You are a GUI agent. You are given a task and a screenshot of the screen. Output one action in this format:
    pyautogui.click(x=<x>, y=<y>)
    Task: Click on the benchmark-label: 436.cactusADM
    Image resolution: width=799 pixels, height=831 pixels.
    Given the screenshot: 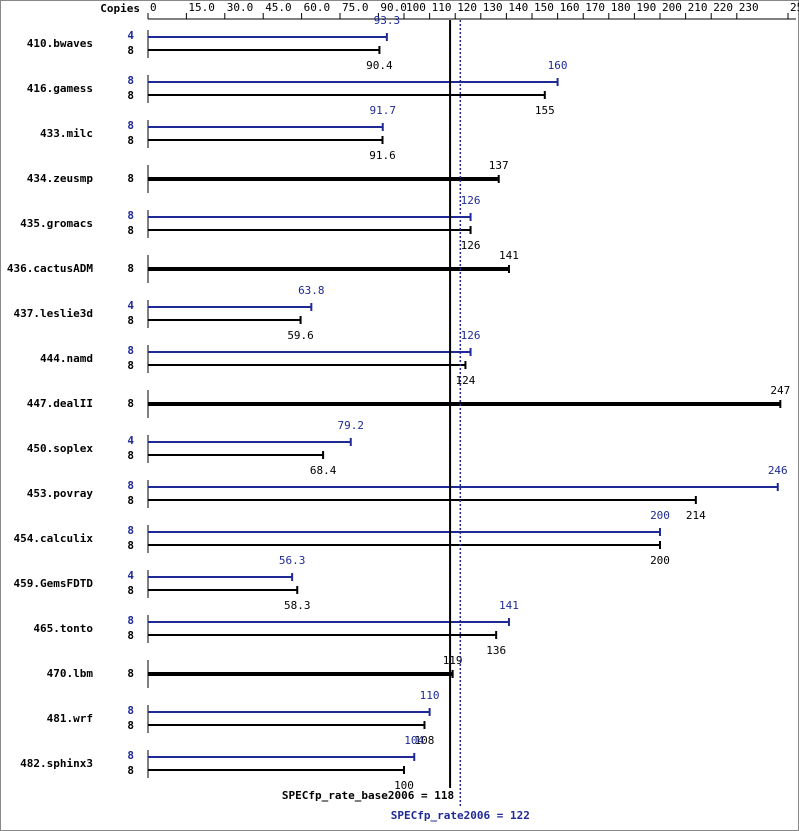 What is the action you would take?
    pyautogui.click(x=50, y=268)
    